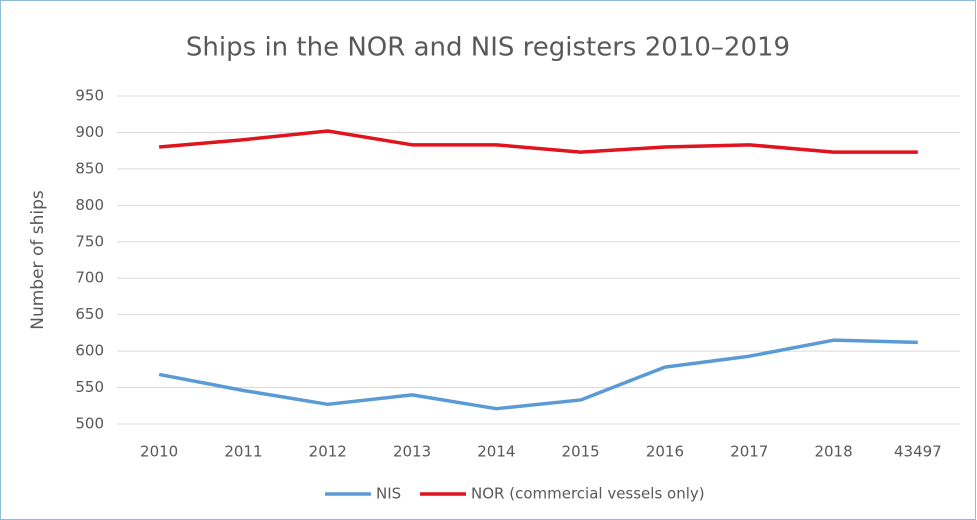  I want to click on x-tick-label: 2011, so click(243, 452).